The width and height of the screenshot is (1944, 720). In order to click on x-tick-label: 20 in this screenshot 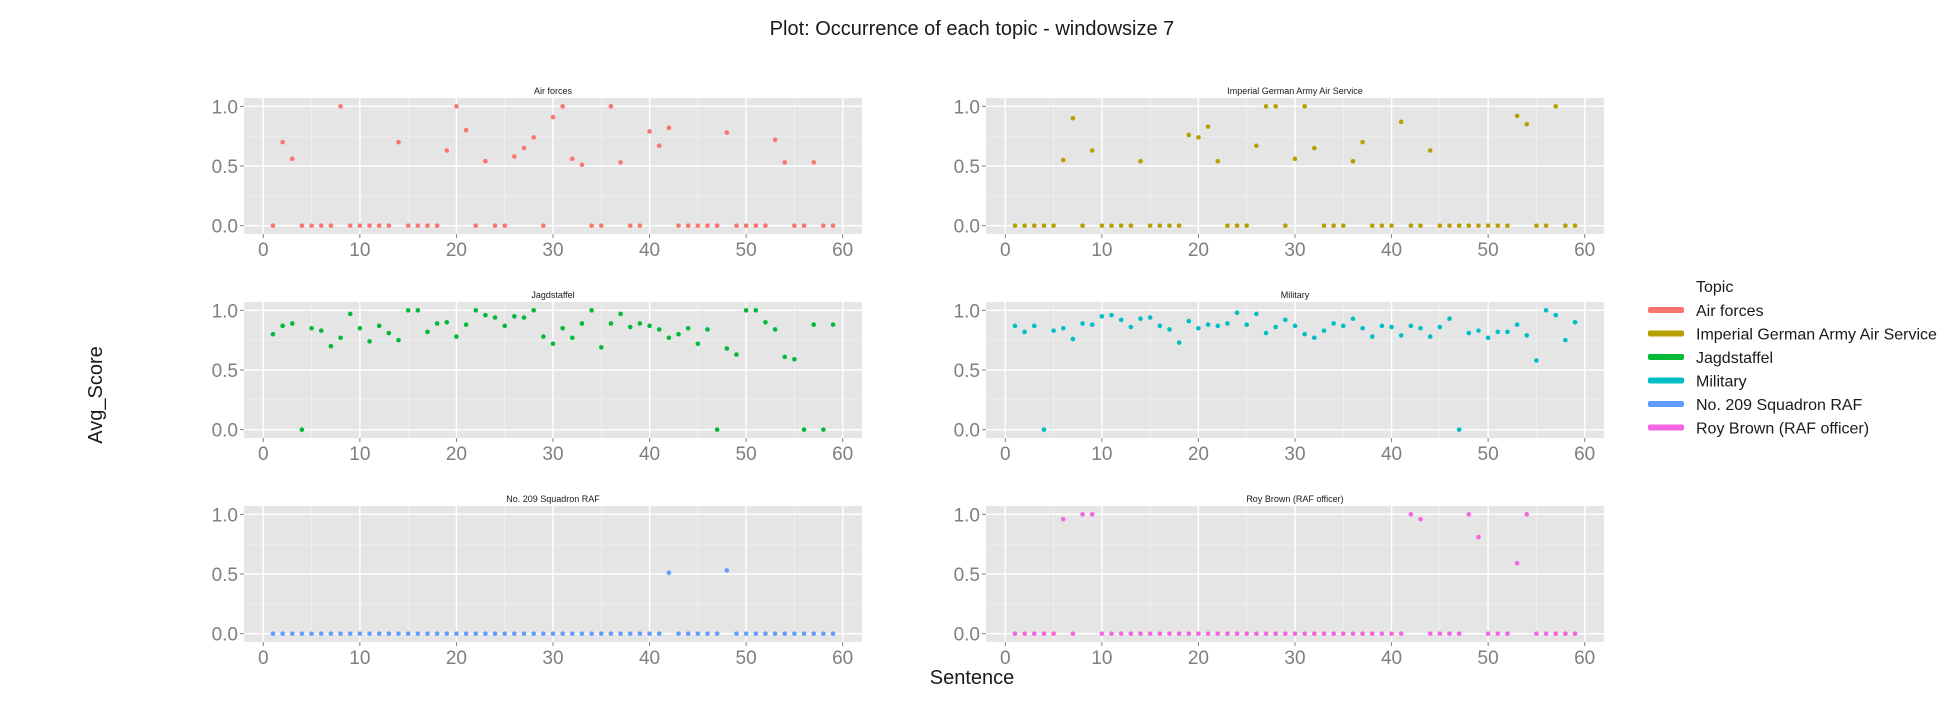, I will do `click(1198, 250)`.